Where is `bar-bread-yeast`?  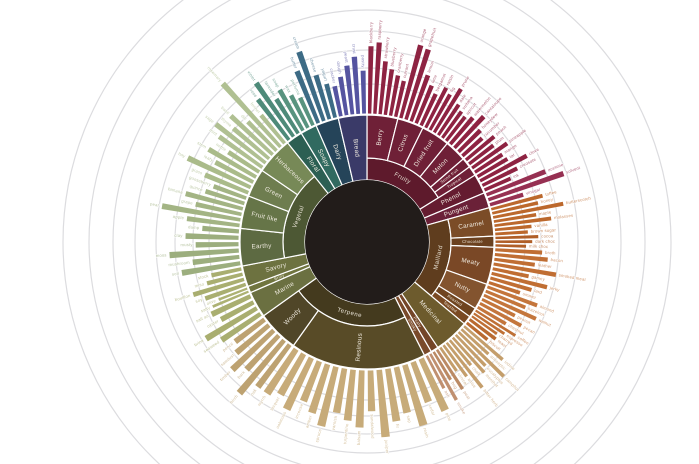
bar-bread-yeast is located at coordinates (349, 90).